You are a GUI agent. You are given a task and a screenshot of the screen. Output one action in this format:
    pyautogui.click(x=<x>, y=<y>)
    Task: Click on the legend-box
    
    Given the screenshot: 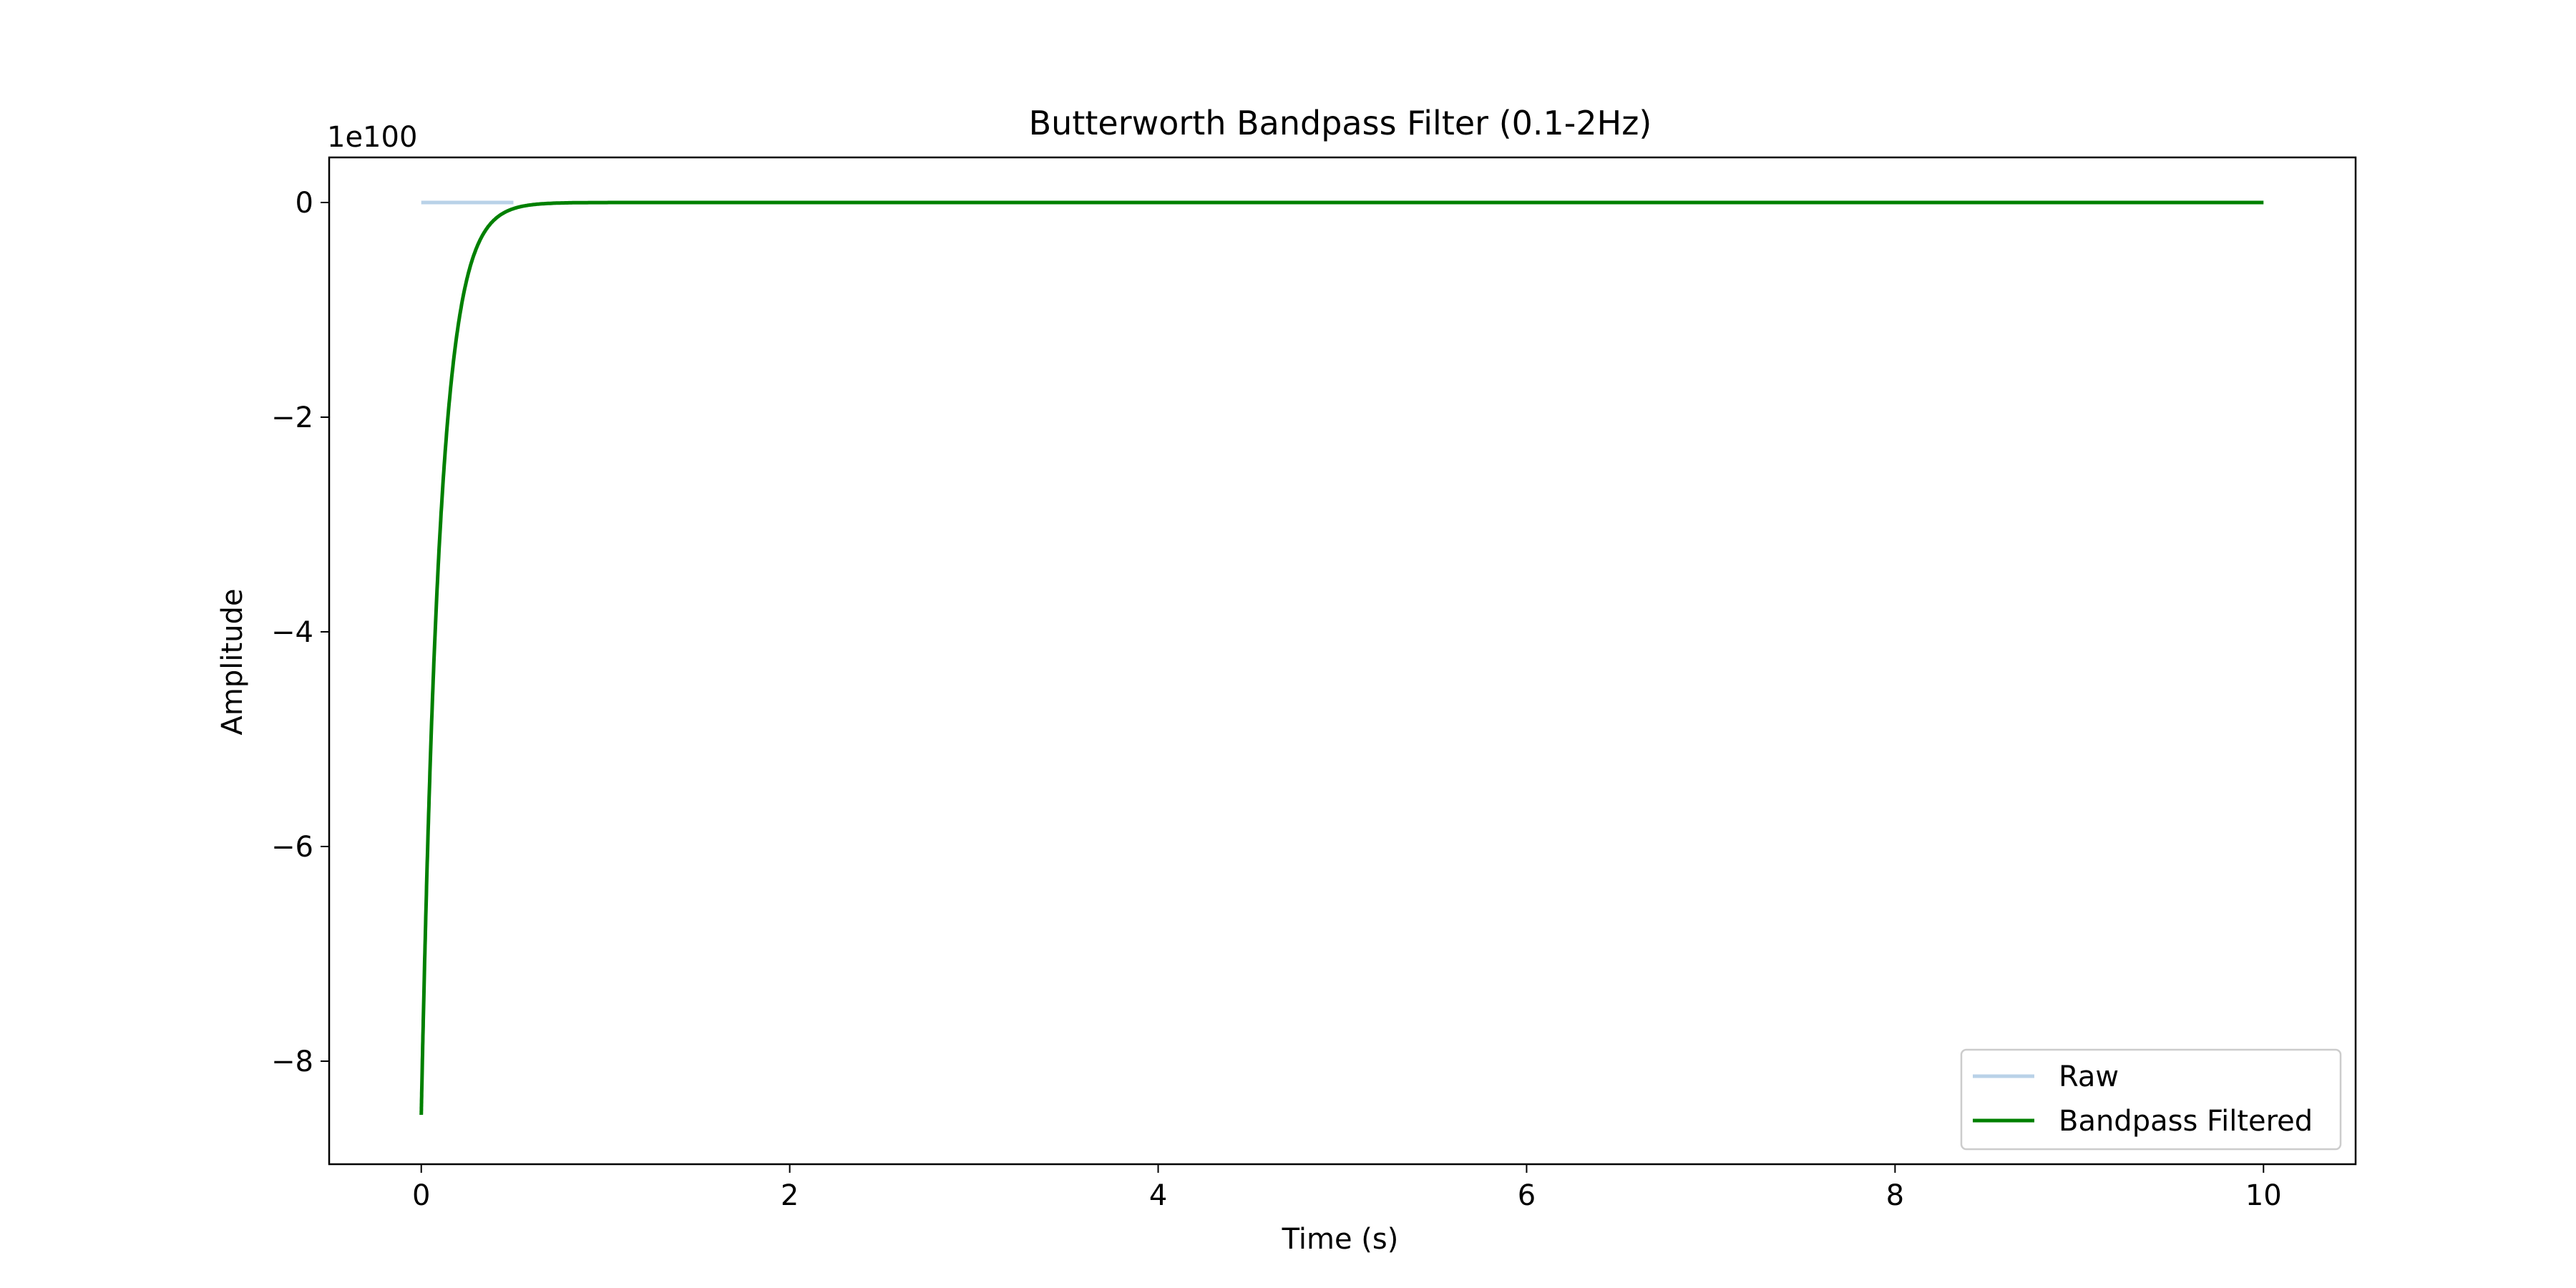 What is the action you would take?
    pyautogui.click(x=2151, y=1099)
    